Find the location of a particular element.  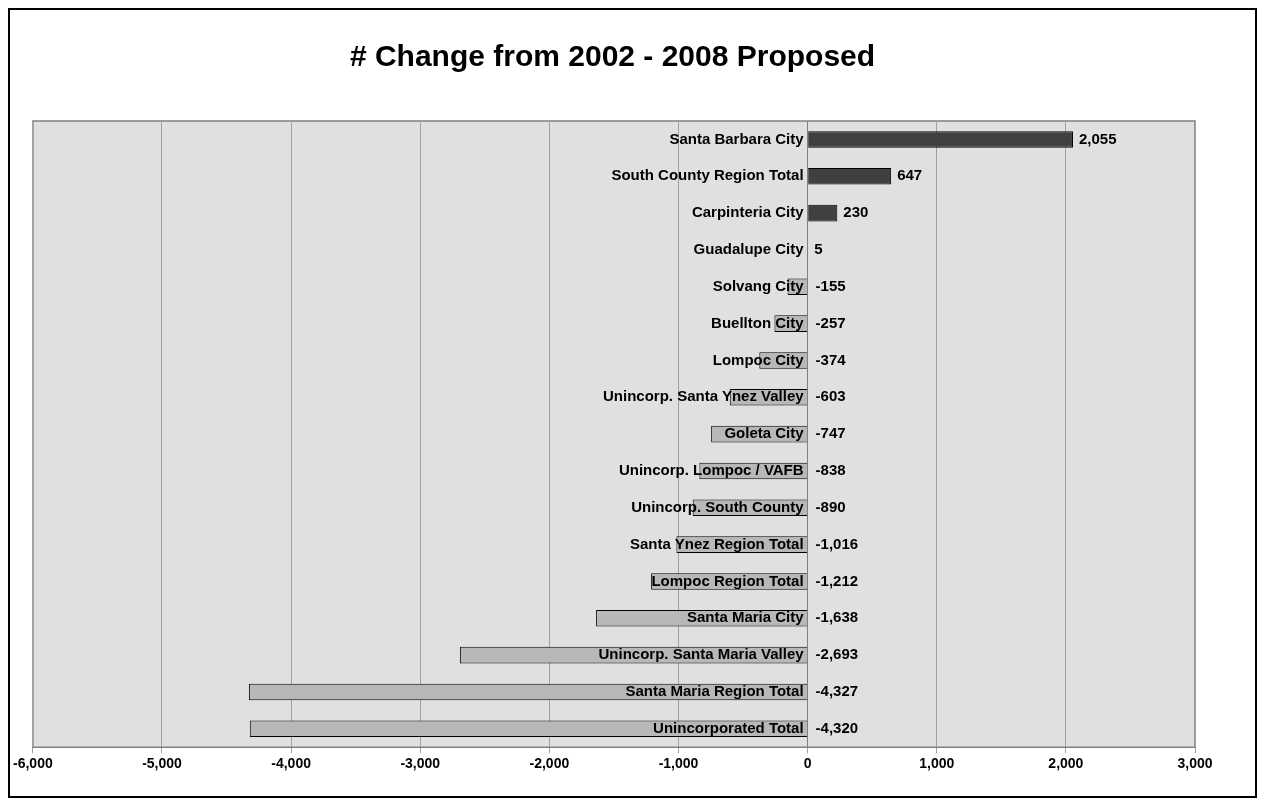

data-label: 2,055 is located at coordinates (1097, 138).